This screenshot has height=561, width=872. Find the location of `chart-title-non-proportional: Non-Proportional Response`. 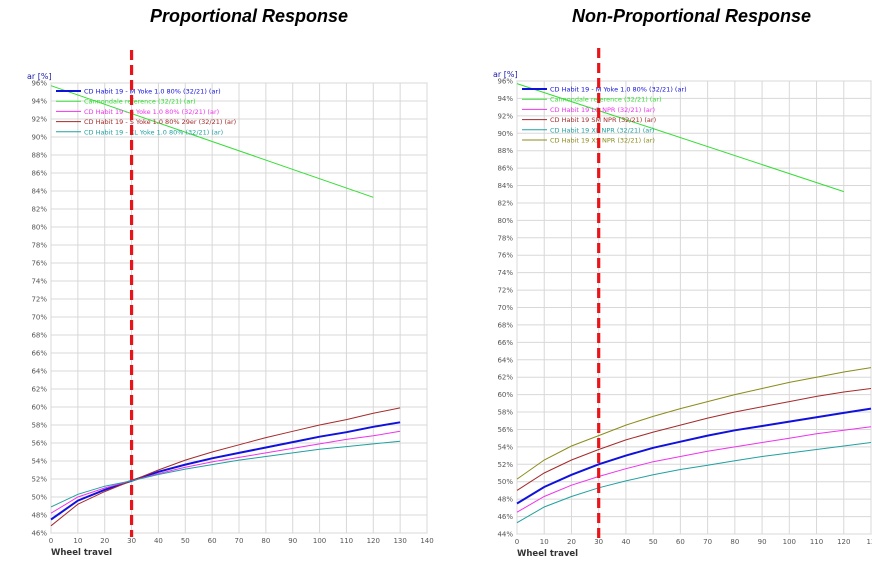

chart-title-non-proportional: Non-Proportional Response is located at coordinates (692, 16).